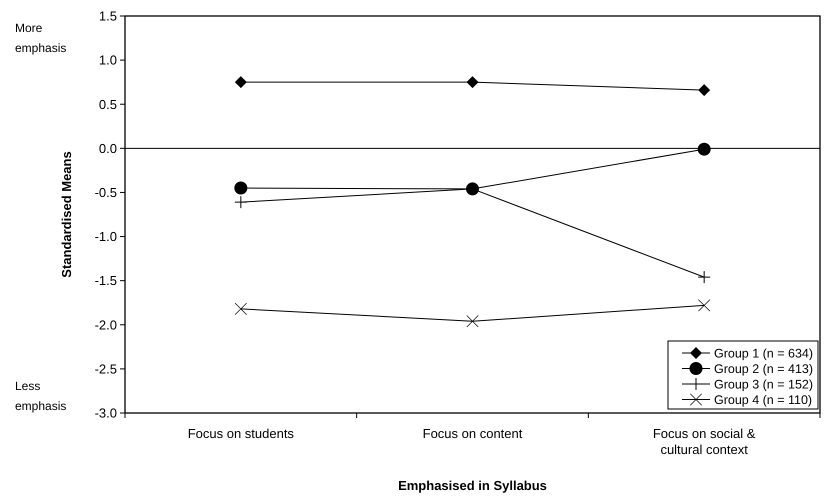 Image resolution: width=835 pixels, height=501 pixels. I want to click on y-tick-label: -2.0, so click(105, 324).